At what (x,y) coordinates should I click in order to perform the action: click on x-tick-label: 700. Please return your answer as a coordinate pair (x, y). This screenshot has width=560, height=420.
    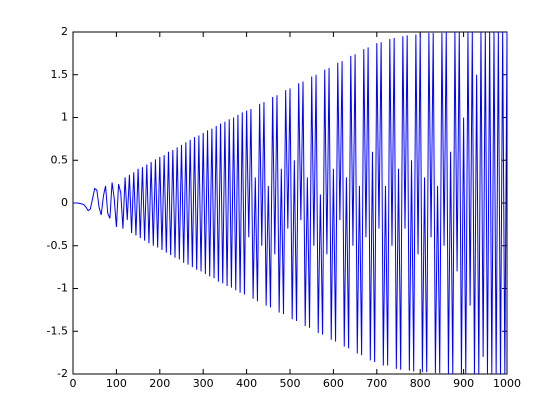
    Looking at the image, I should click on (376, 383).